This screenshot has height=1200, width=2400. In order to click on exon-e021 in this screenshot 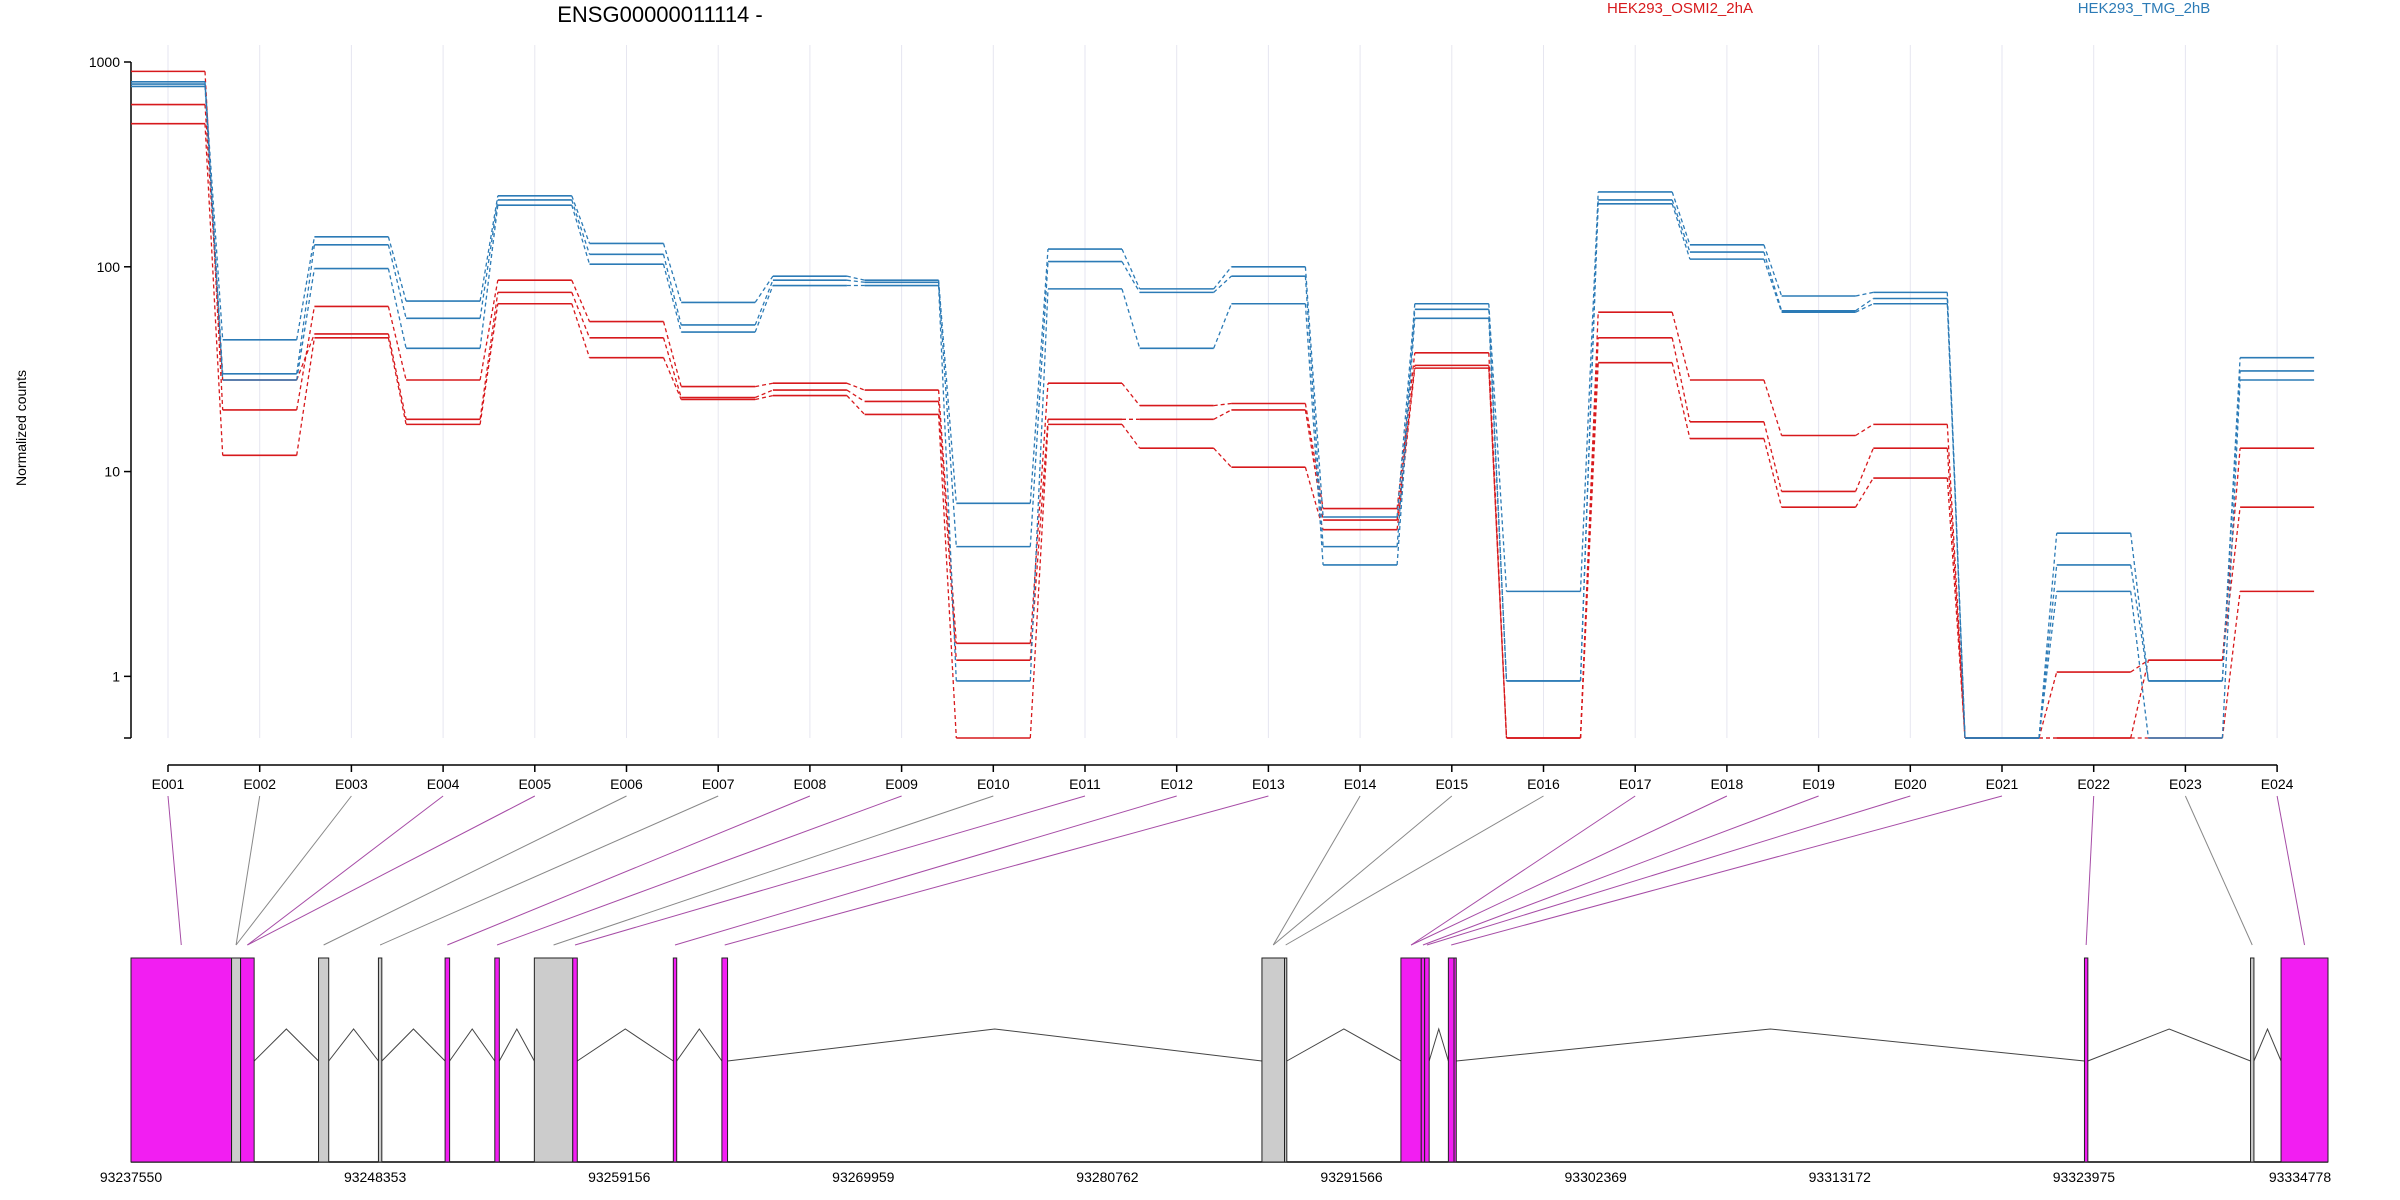, I will do `click(2304, 1060)`.